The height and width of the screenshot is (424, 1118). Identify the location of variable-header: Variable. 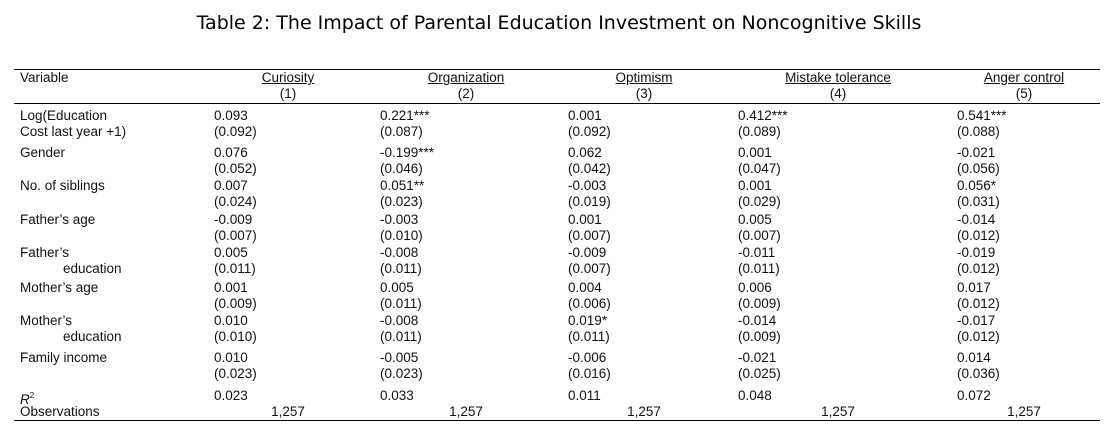
(44, 77).